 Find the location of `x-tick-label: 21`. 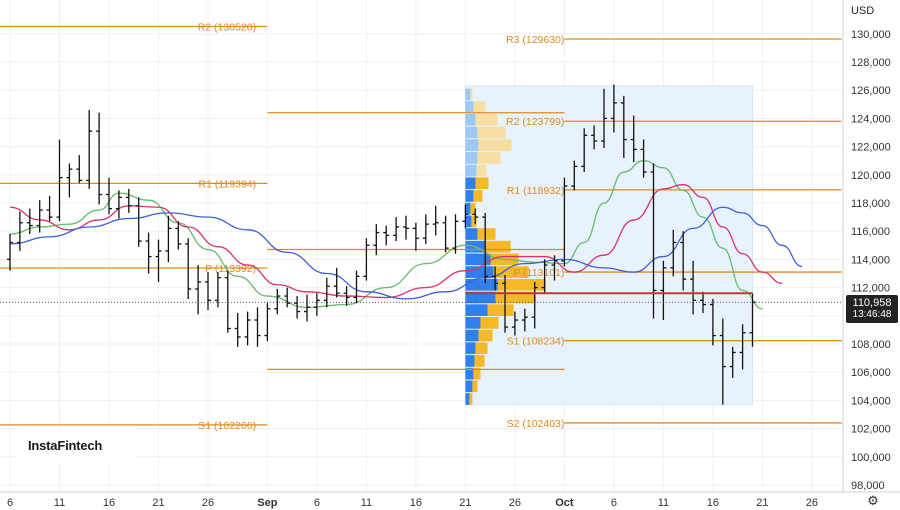

x-tick-label: 21 is located at coordinates (465, 503).